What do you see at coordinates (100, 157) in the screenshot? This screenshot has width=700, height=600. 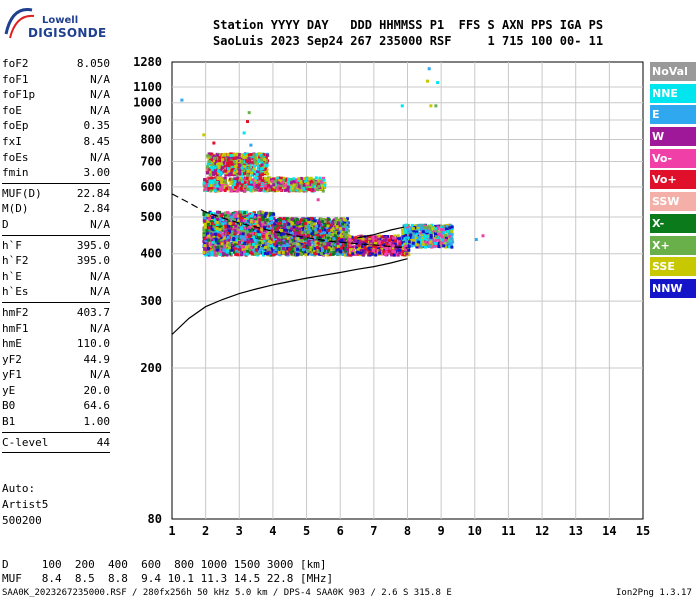 I see `param-value: N/A` at bounding box center [100, 157].